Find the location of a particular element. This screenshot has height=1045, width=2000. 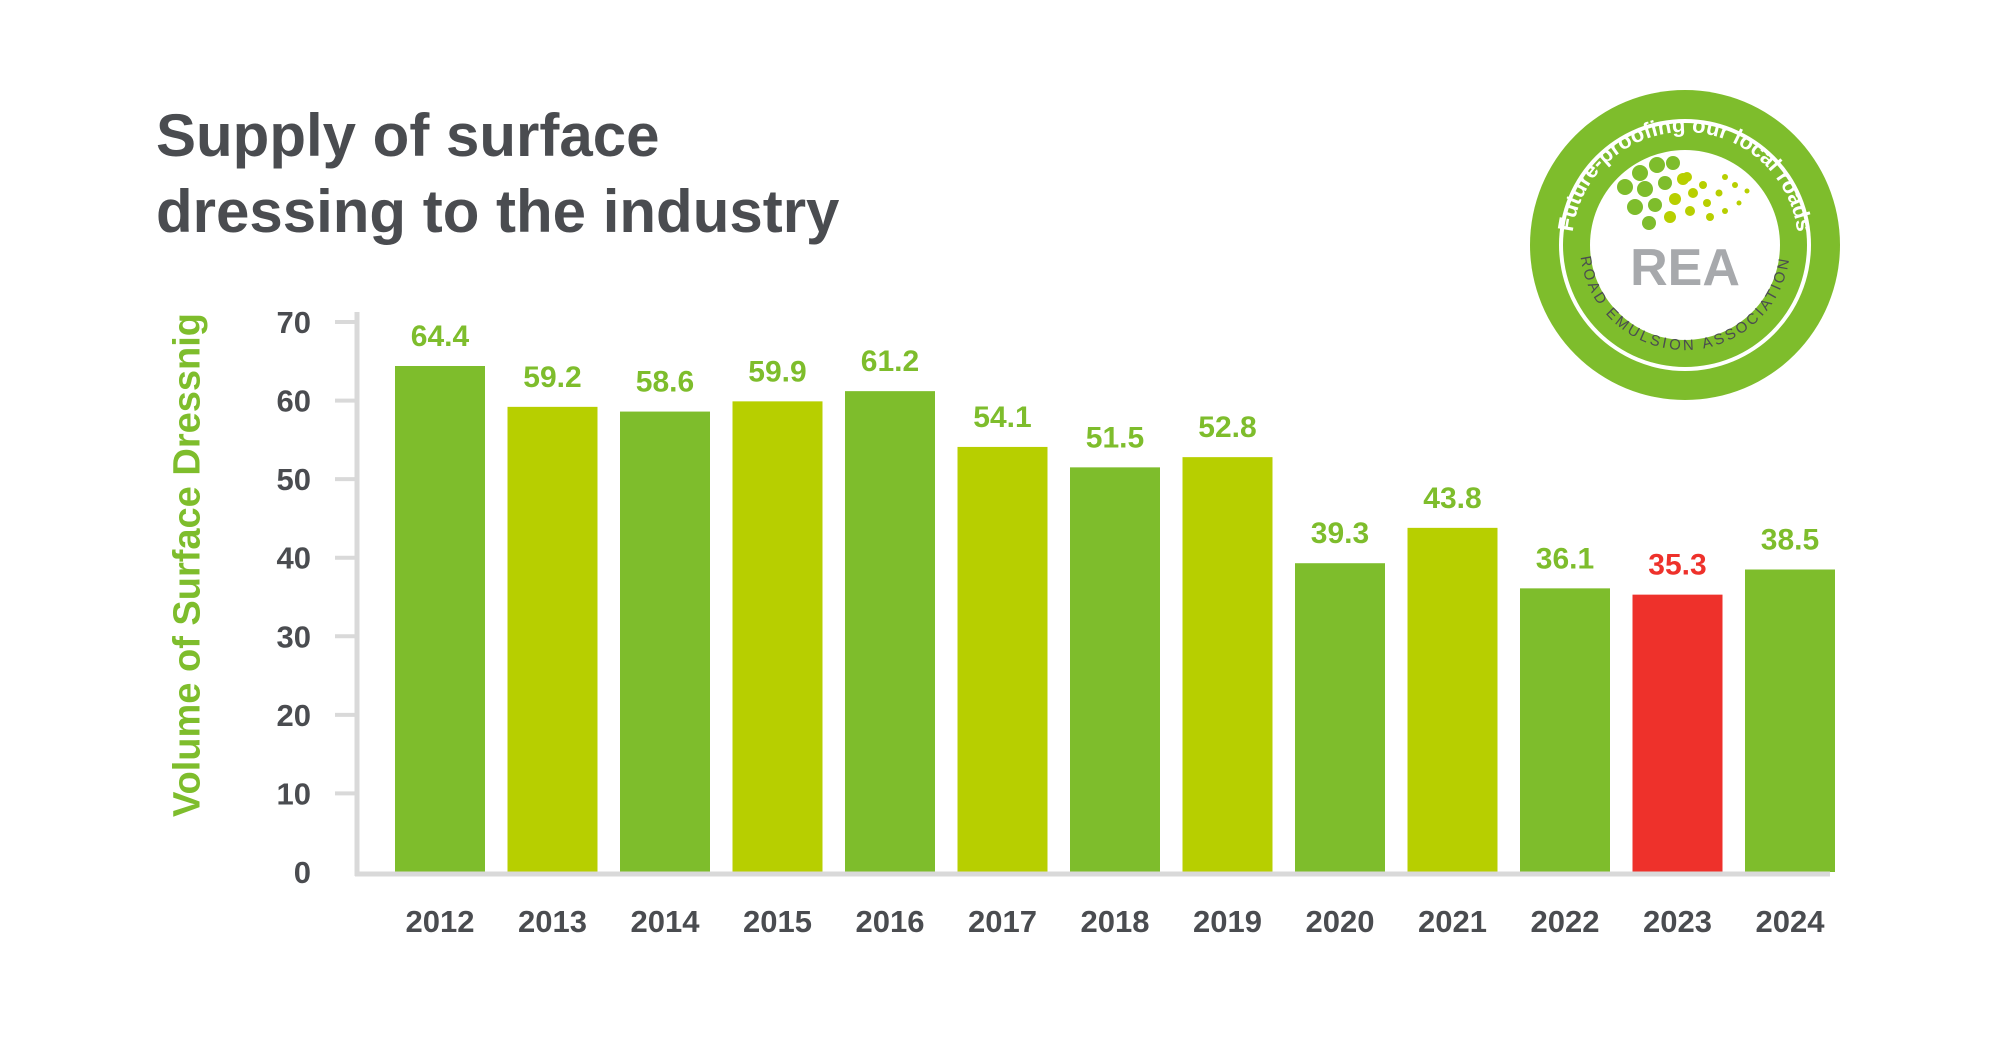

y-tick-label: 30 is located at coordinates (294, 636).